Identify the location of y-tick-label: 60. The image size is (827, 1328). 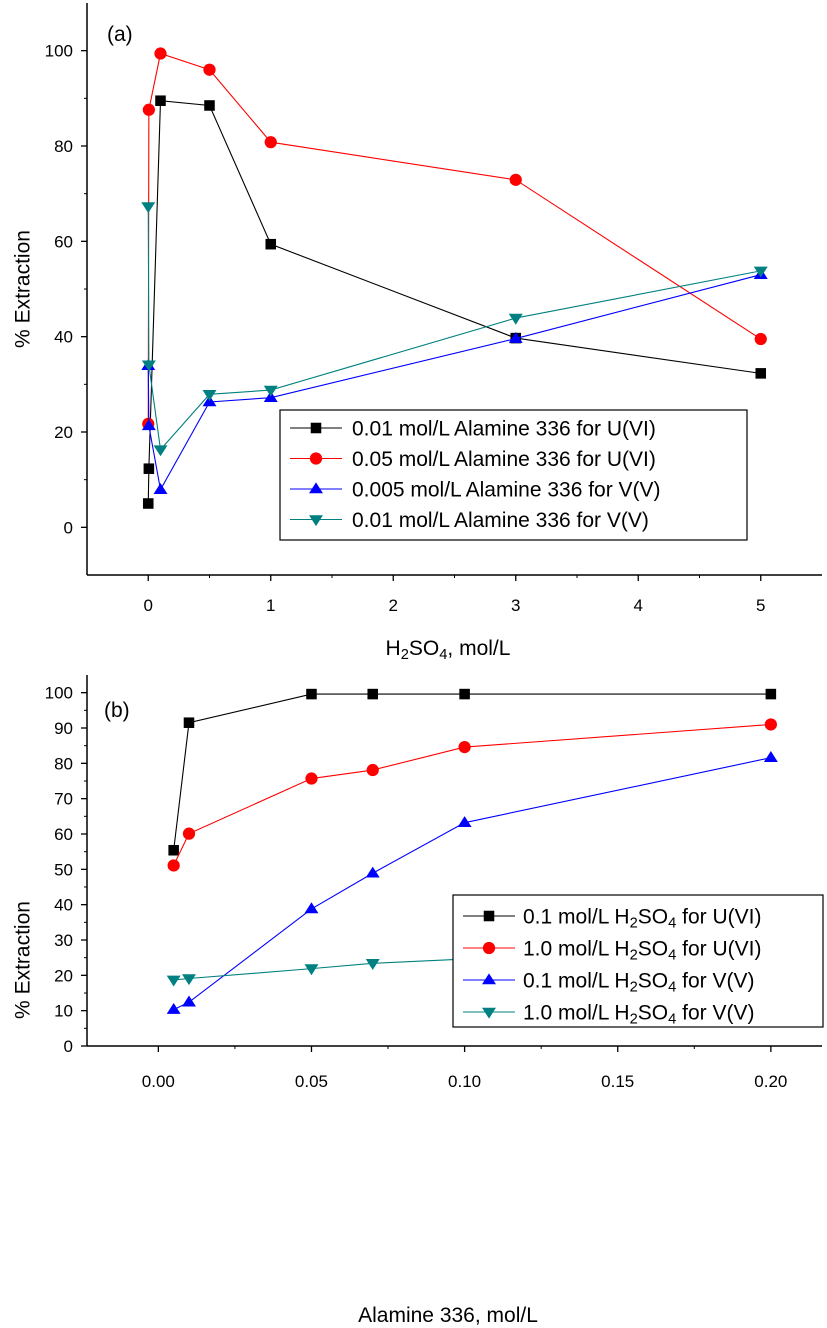
(63, 834).